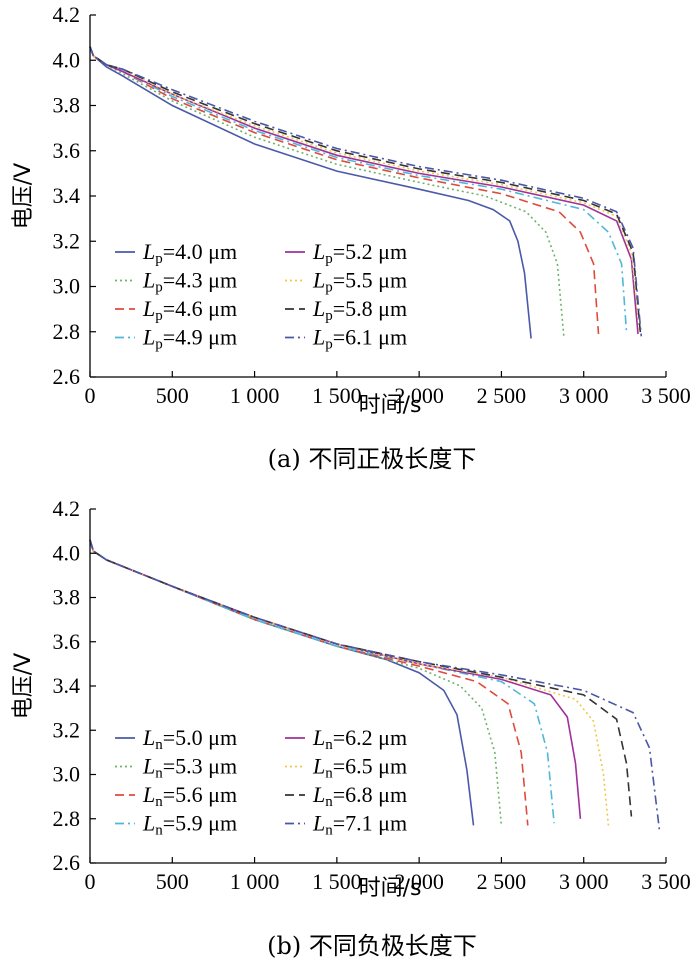 The height and width of the screenshot is (974, 700). Describe the element at coordinates (372, 459) in the screenshot. I see `panel-a-caption: (a) 不同正极长度下` at that location.